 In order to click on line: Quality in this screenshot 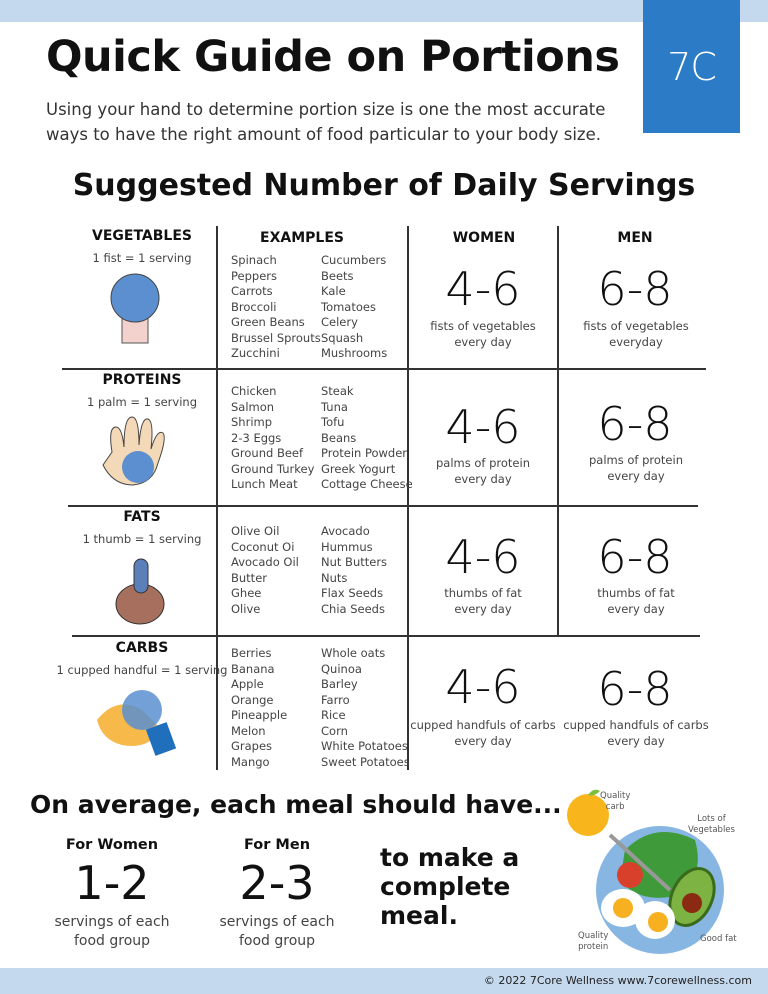, I will do `click(593, 936)`.